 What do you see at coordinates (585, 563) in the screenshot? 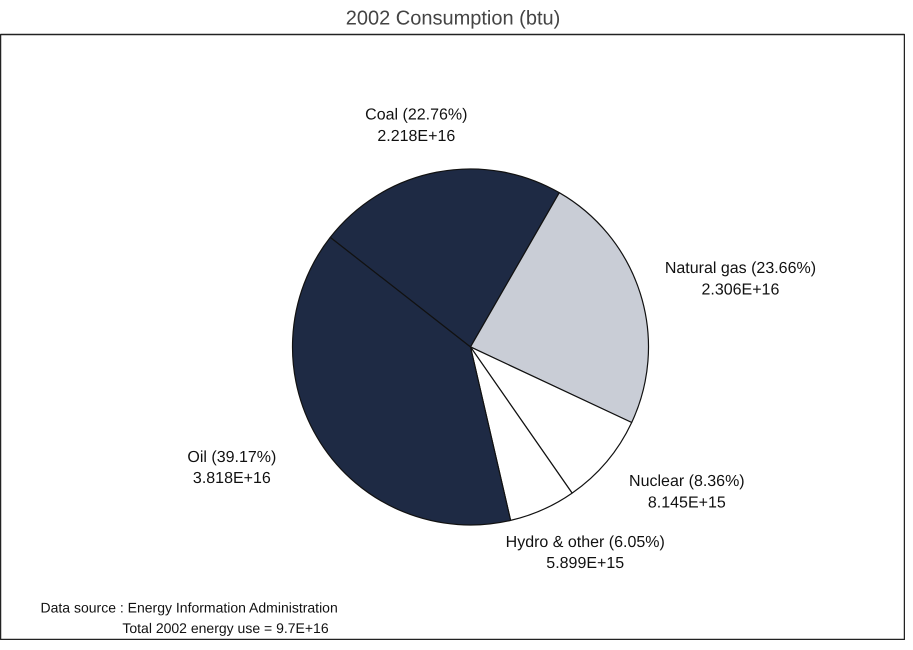
I see `data-label: 5.899E+15` at bounding box center [585, 563].